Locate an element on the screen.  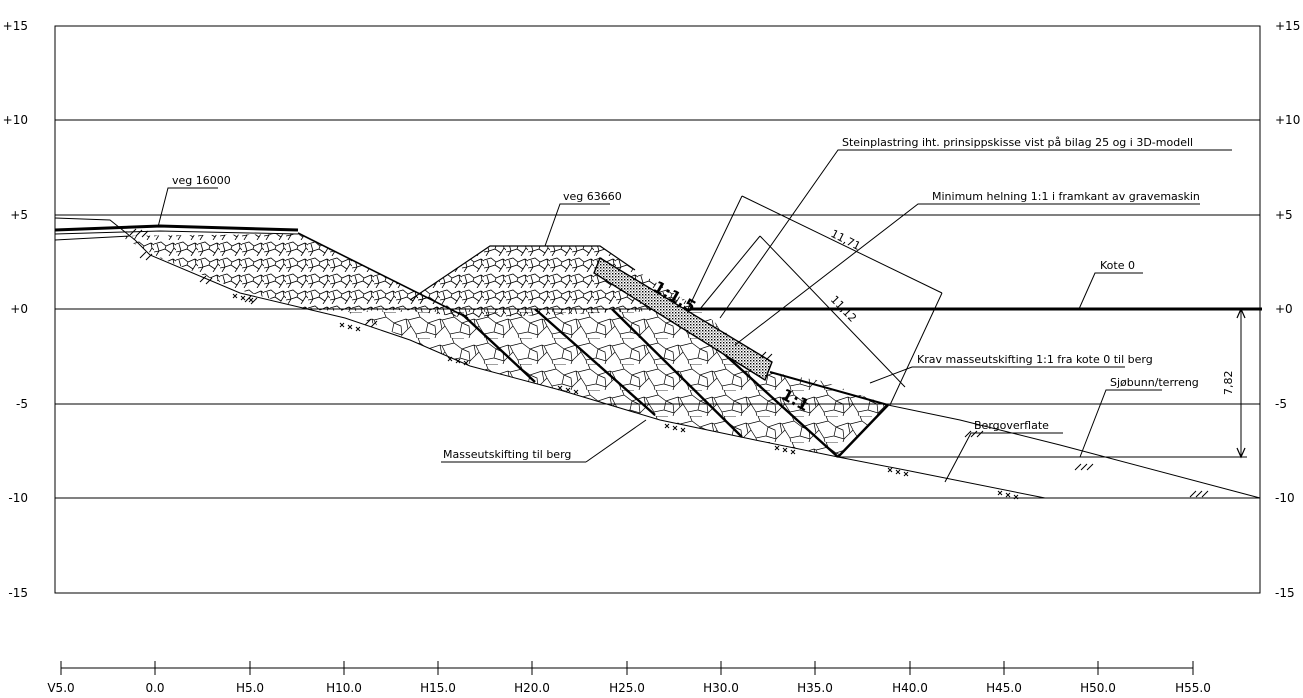
elevation-labels-right: +15 +10 +5 +0 -5 -10 -15 is located at coordinates (1287, 309).